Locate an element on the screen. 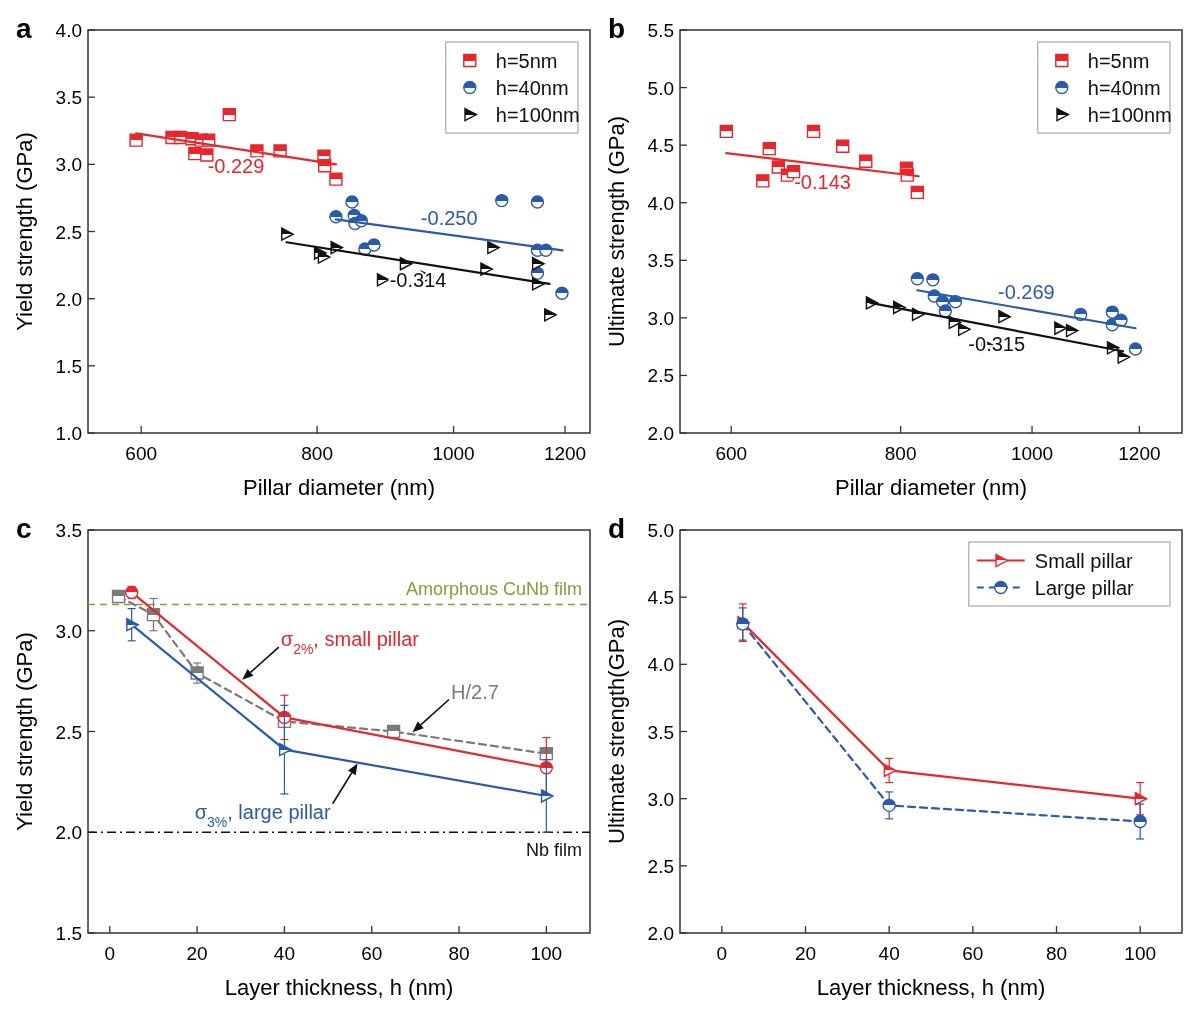  chart-title: c is located at coordinates (24, 528).